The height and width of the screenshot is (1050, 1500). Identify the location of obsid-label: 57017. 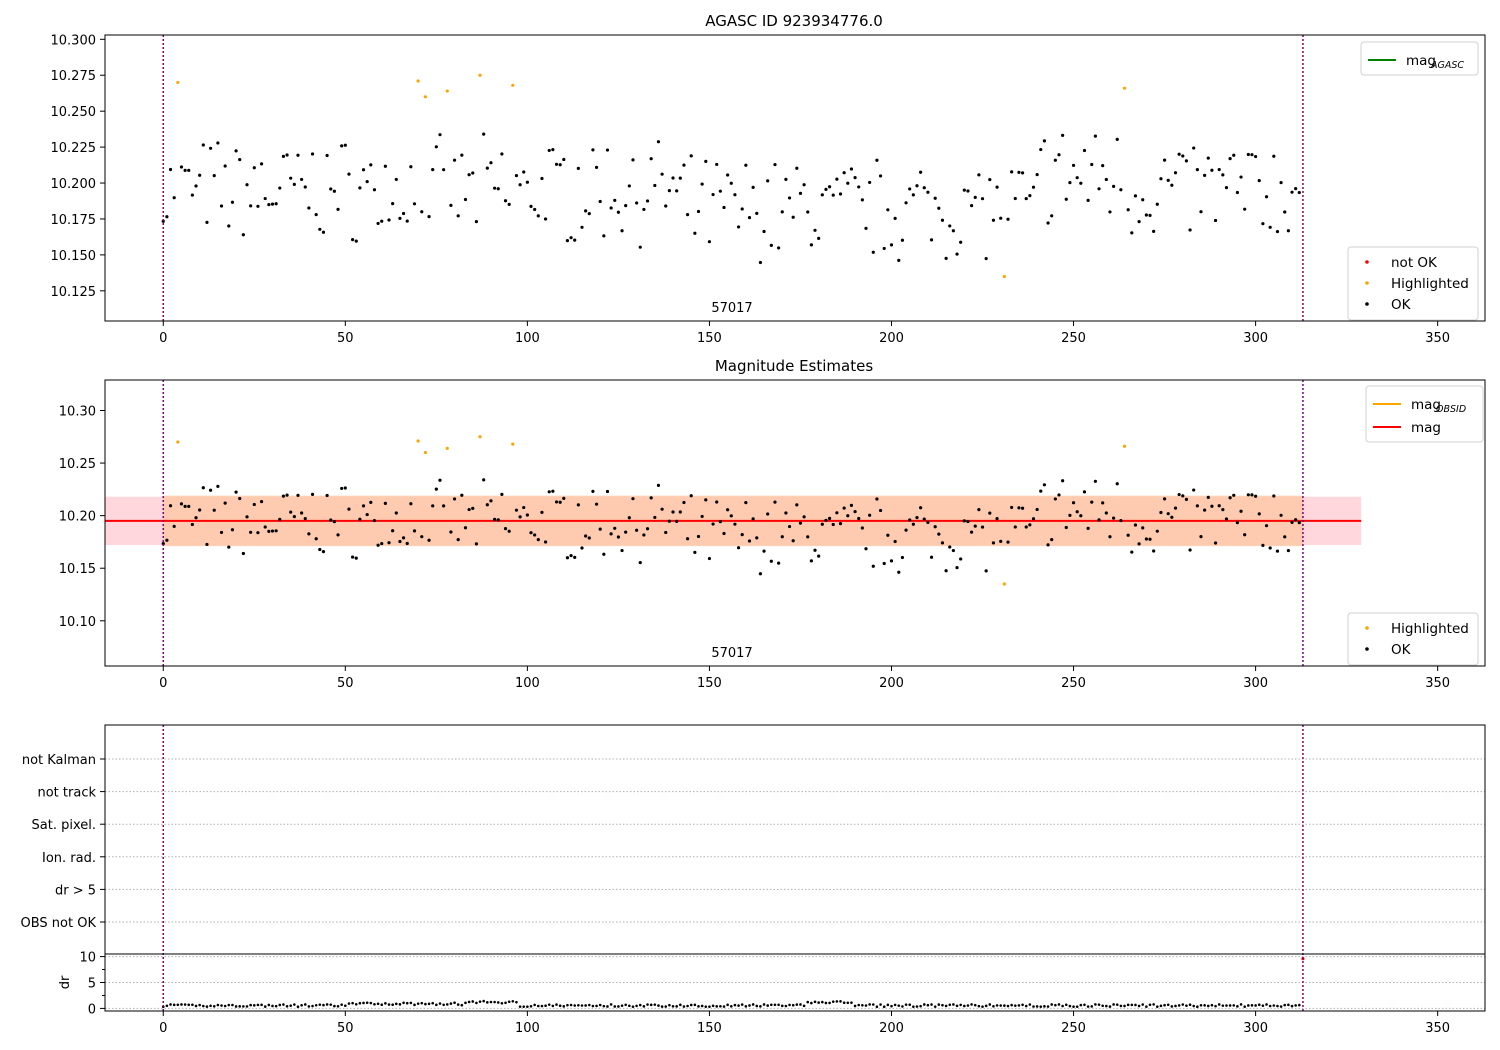
(731, 308).